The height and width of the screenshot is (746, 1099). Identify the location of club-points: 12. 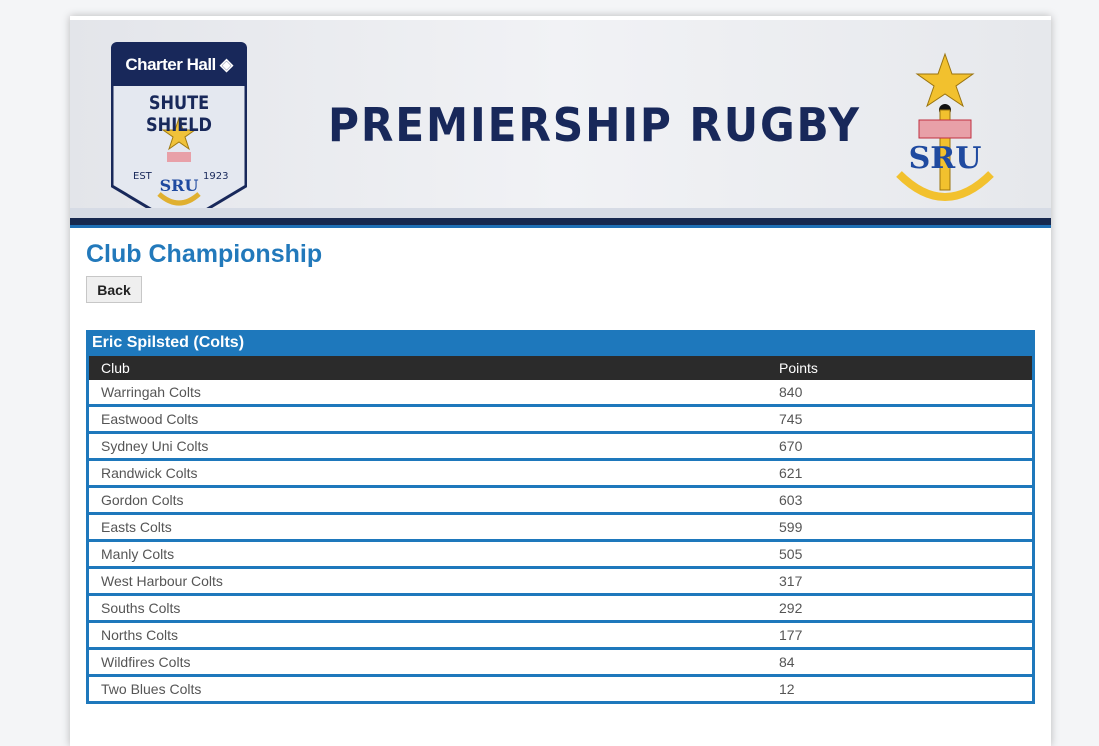
(899, 687).